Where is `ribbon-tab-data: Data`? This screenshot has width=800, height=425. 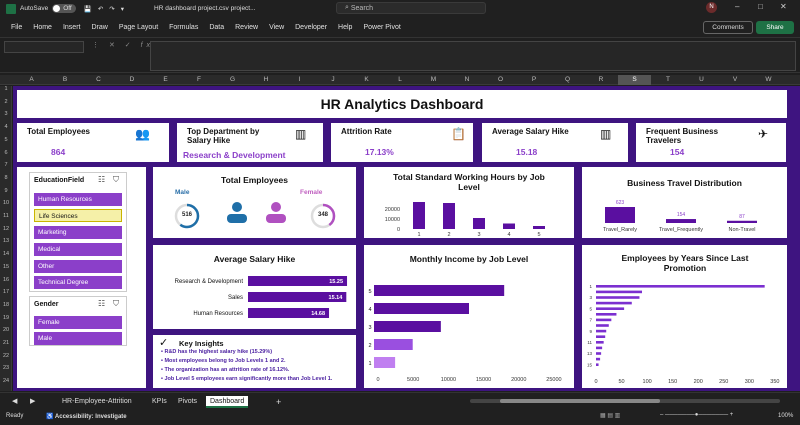 ribbon-tab-data: Data is located at coordinates (217, 27).